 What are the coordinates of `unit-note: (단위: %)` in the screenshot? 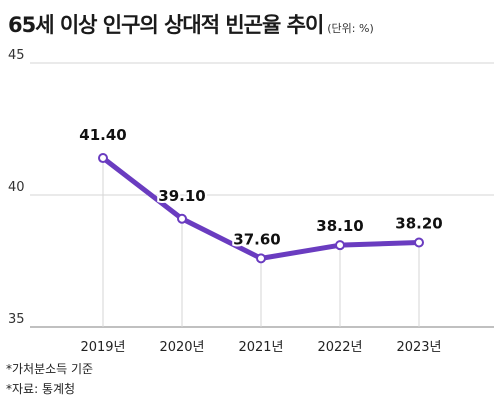 It's located at (350, 28).